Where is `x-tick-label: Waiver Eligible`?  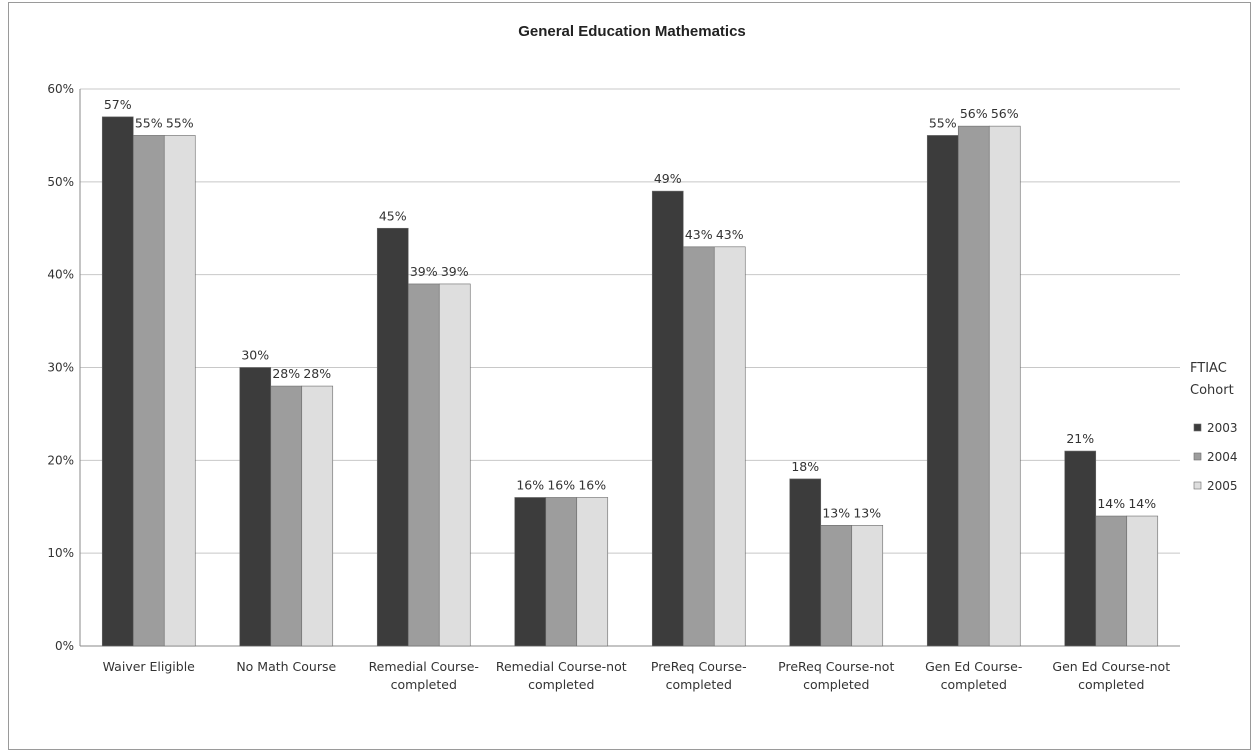 x-tick-label: Waiver Eligible is located at coordinates (149, 666).